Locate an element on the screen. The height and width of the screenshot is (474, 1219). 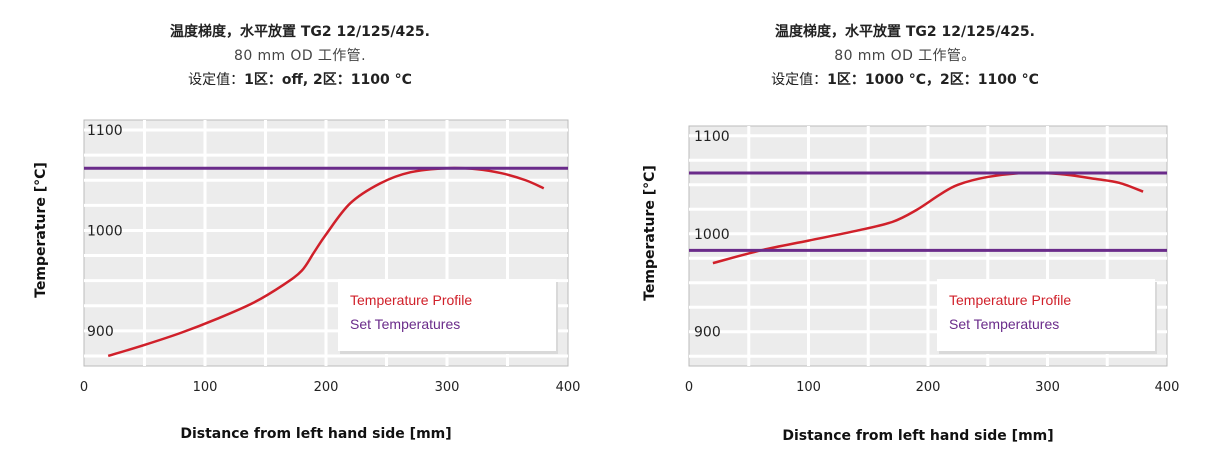
chart-title-line2: 80 mm OD 工作管。 is located at coordinates (905, 56).